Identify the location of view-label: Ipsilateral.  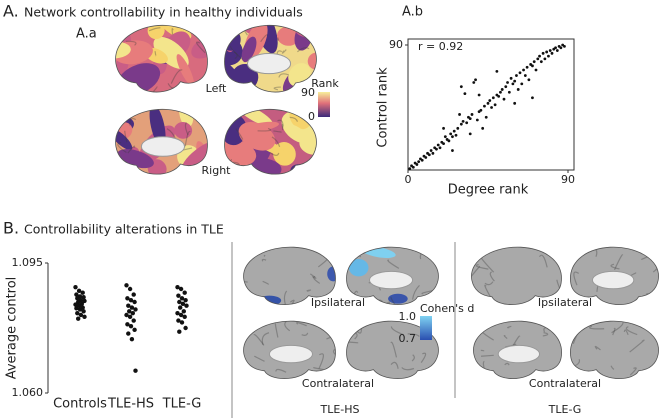
(338, 302).